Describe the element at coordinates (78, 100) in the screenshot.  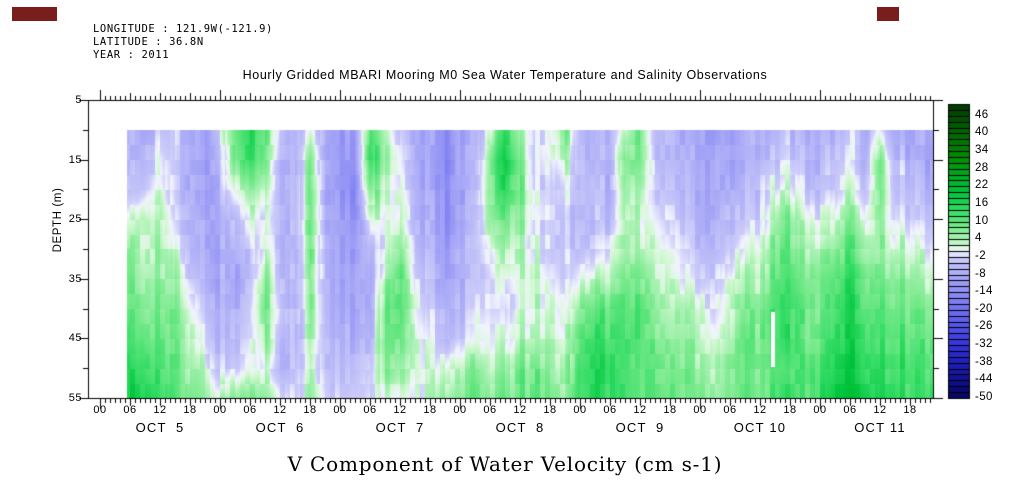
I see `y-tick-label: 5` at that location.